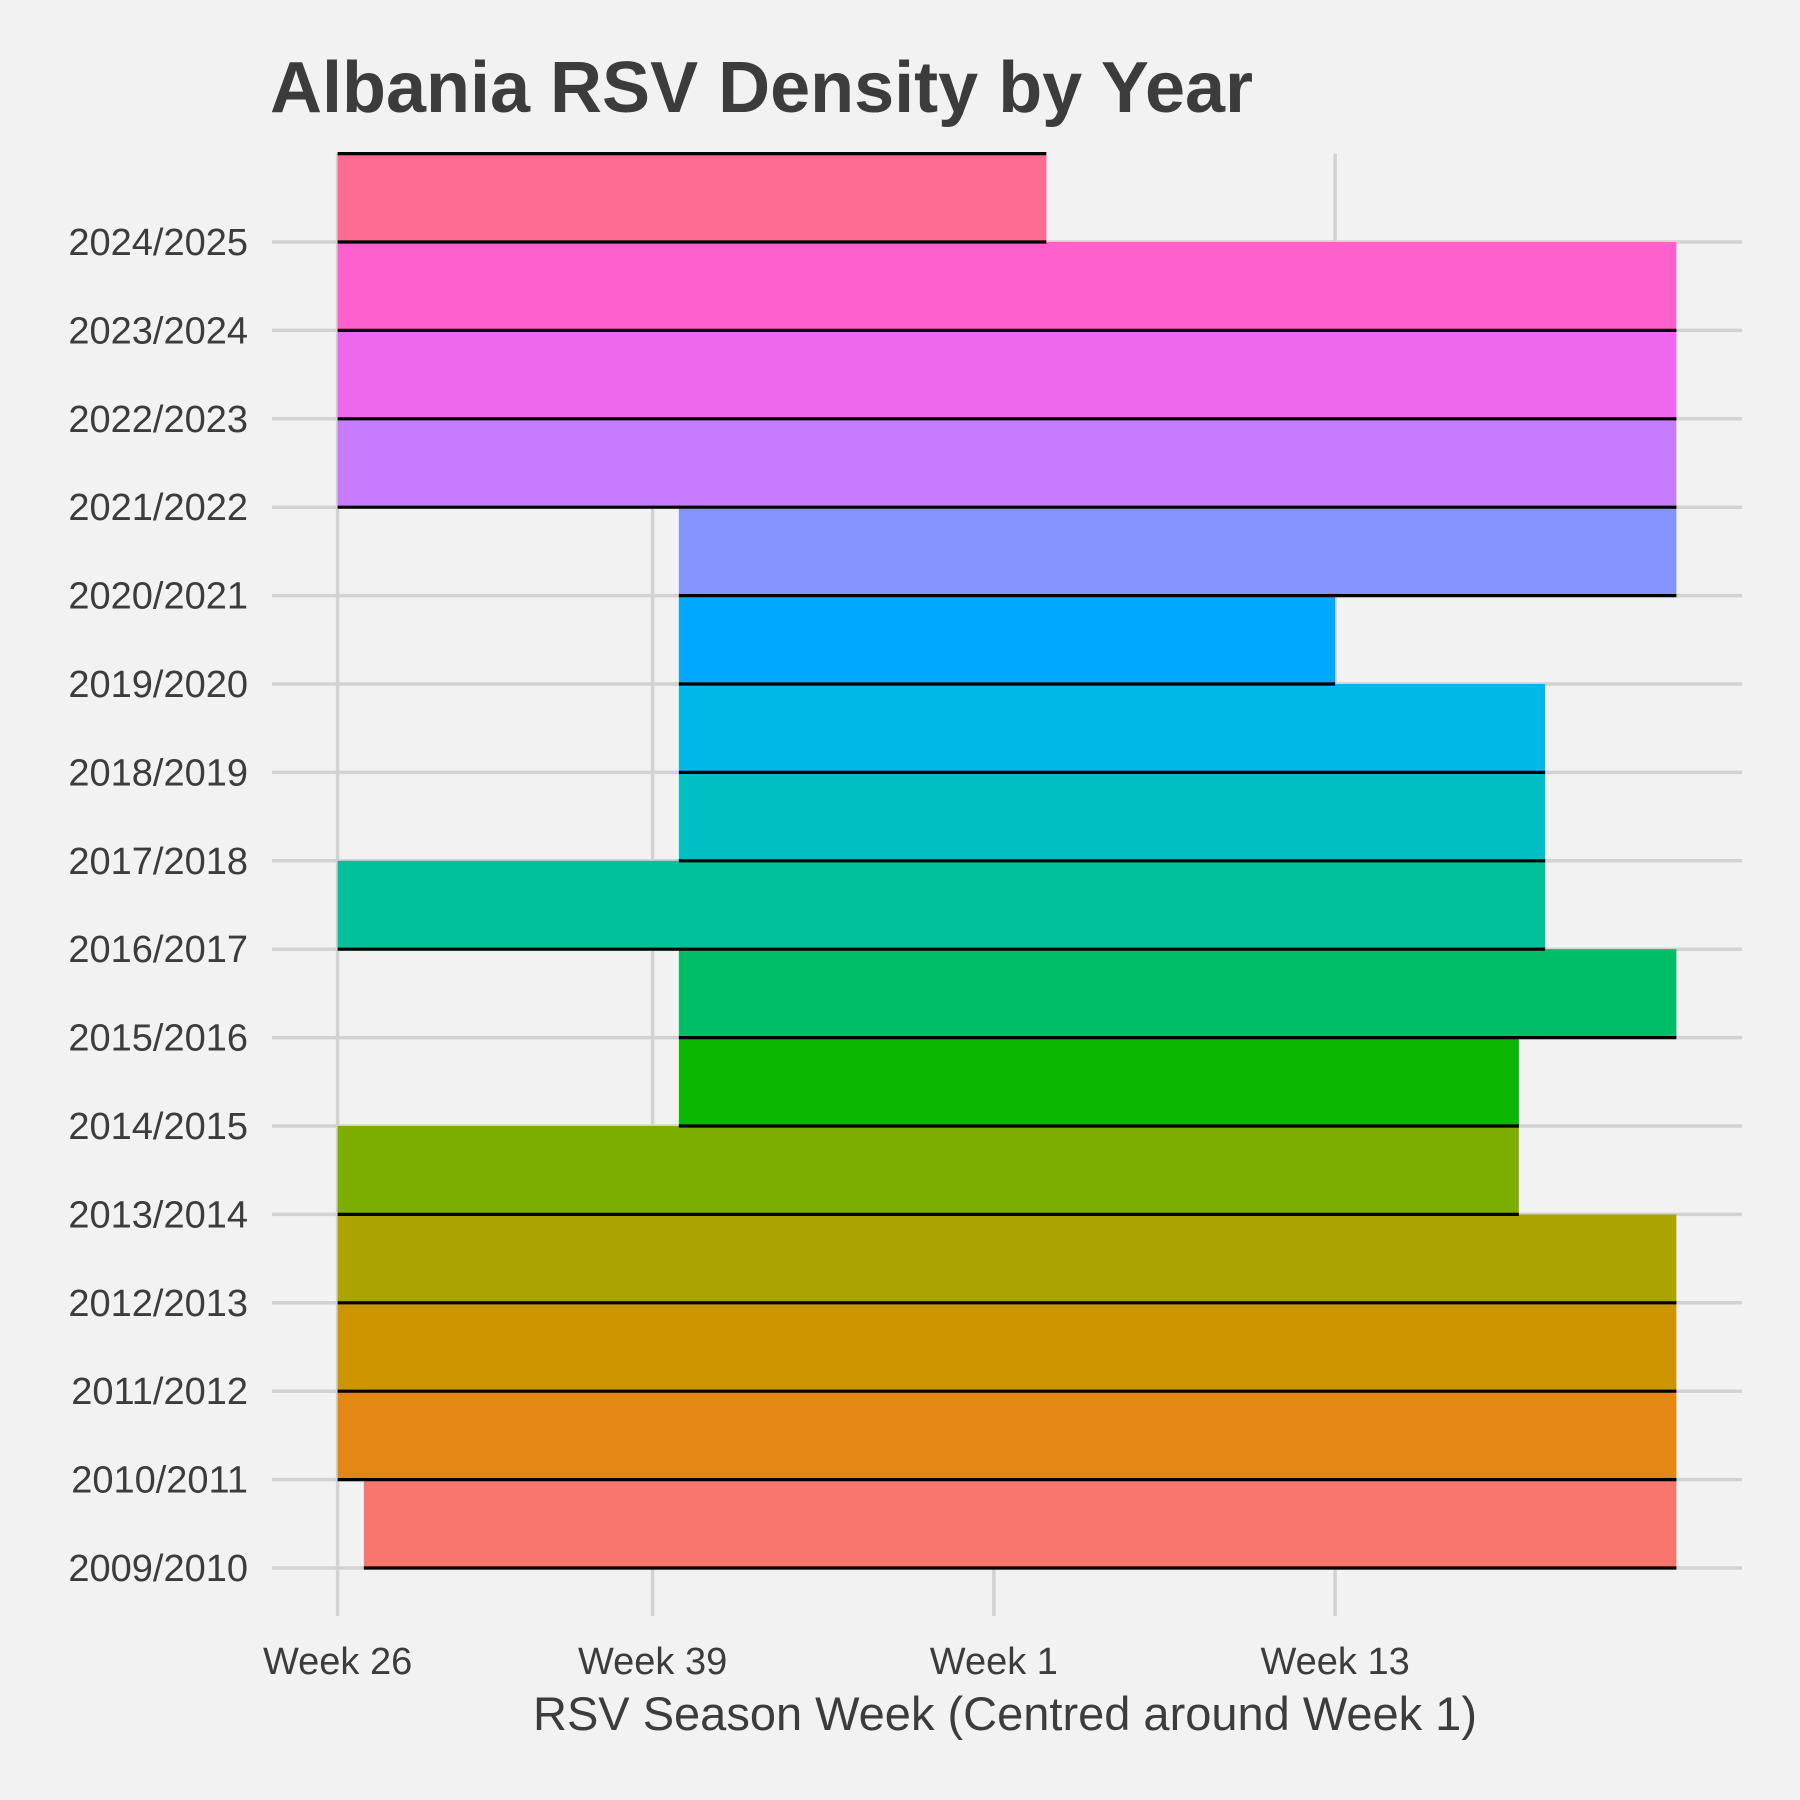 Image resolution: width=1800 pixels, height=1800 pixels. I want to click on y-tick-label: 2023/2024, so click(158, 331).